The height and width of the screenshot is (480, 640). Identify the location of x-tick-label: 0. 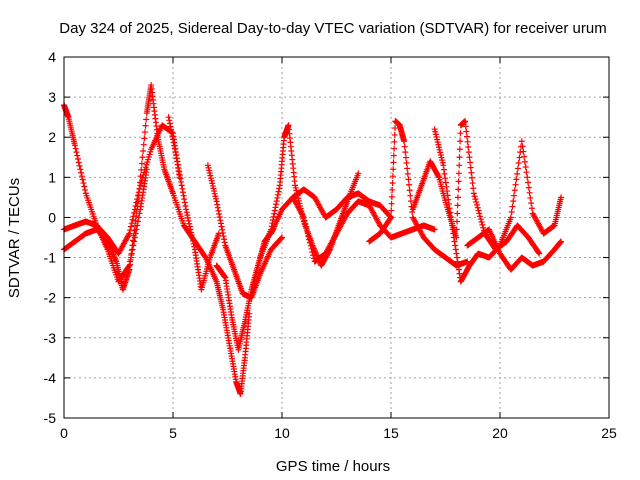
(64, 433).